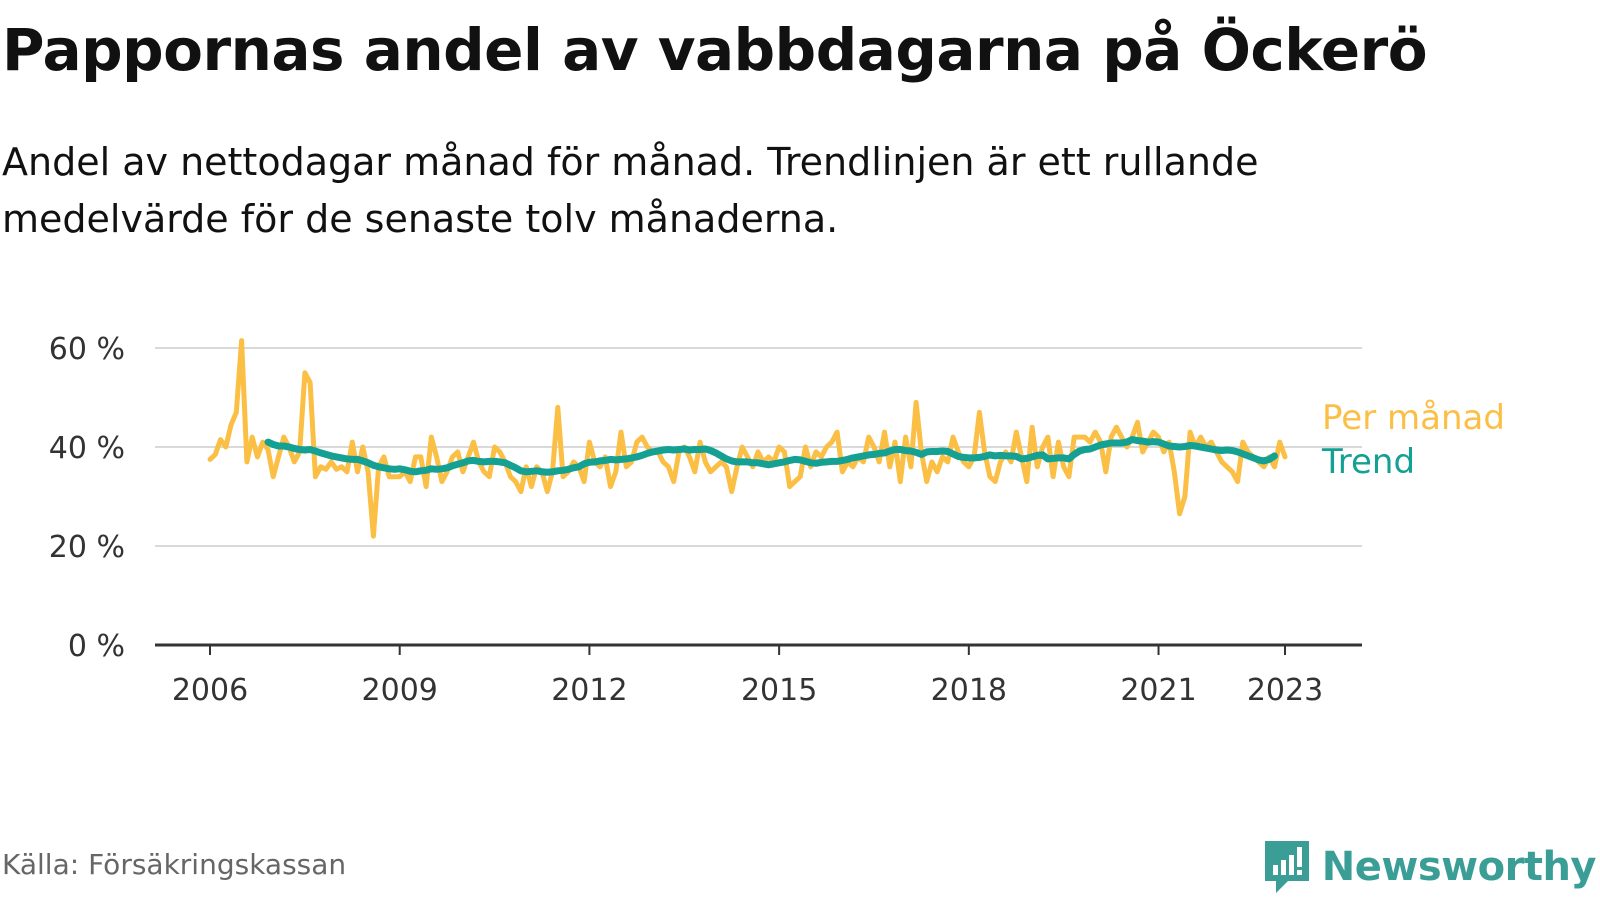 The image size is (1600, 900). What do you see at coordinates (87, 547) in the screenshot?
I see `y-tick-label: 20 %` at bounding box center [87, 547].